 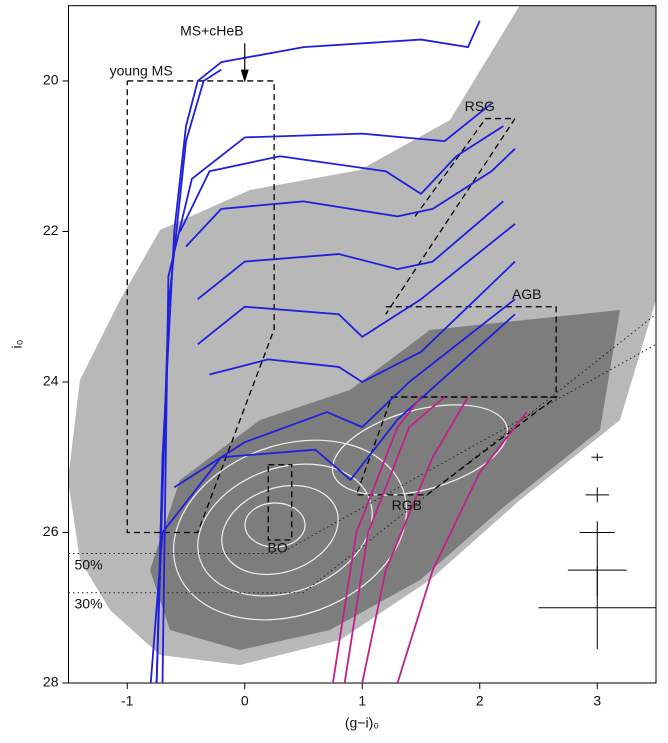 I want to click on completeness-label: 50%, so click(x=89, y=564).